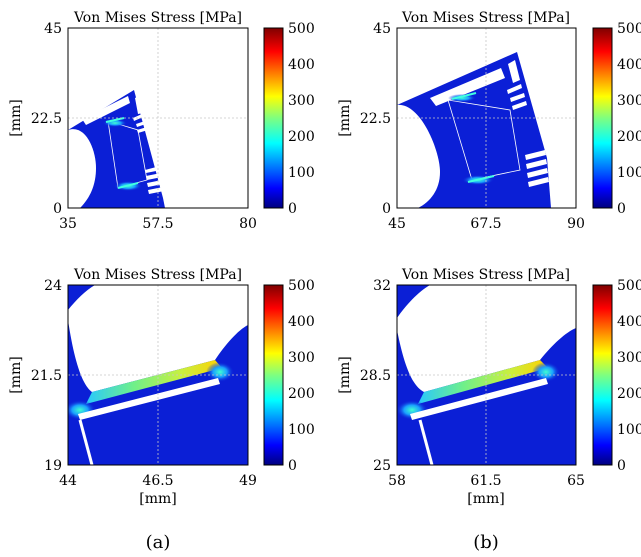 This screenshot has width=641, height=557. Describe the element at coordinates (53, 29) in the screenshot. I see `panel-a-full-ytick: 45` at that location.